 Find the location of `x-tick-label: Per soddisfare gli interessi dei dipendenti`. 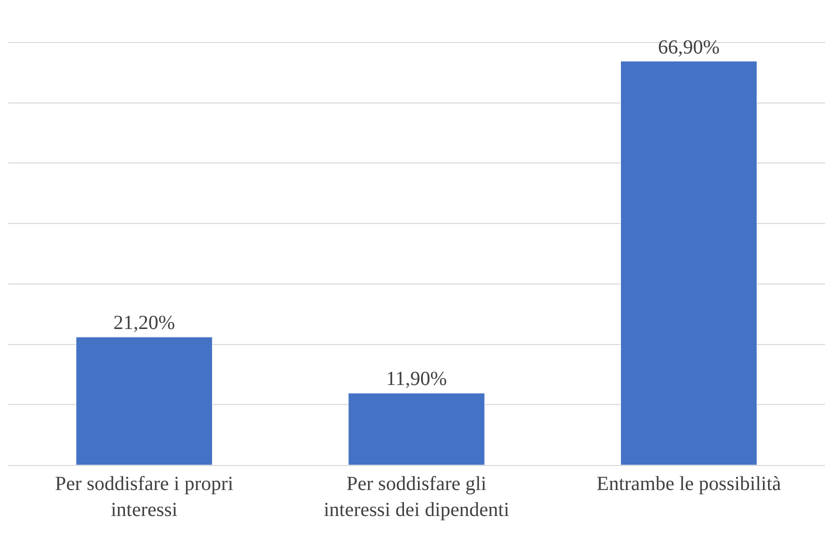

x-tick-label: Per soddisfare gli interessi dei dipendenti is located at coordinates (417, 497).